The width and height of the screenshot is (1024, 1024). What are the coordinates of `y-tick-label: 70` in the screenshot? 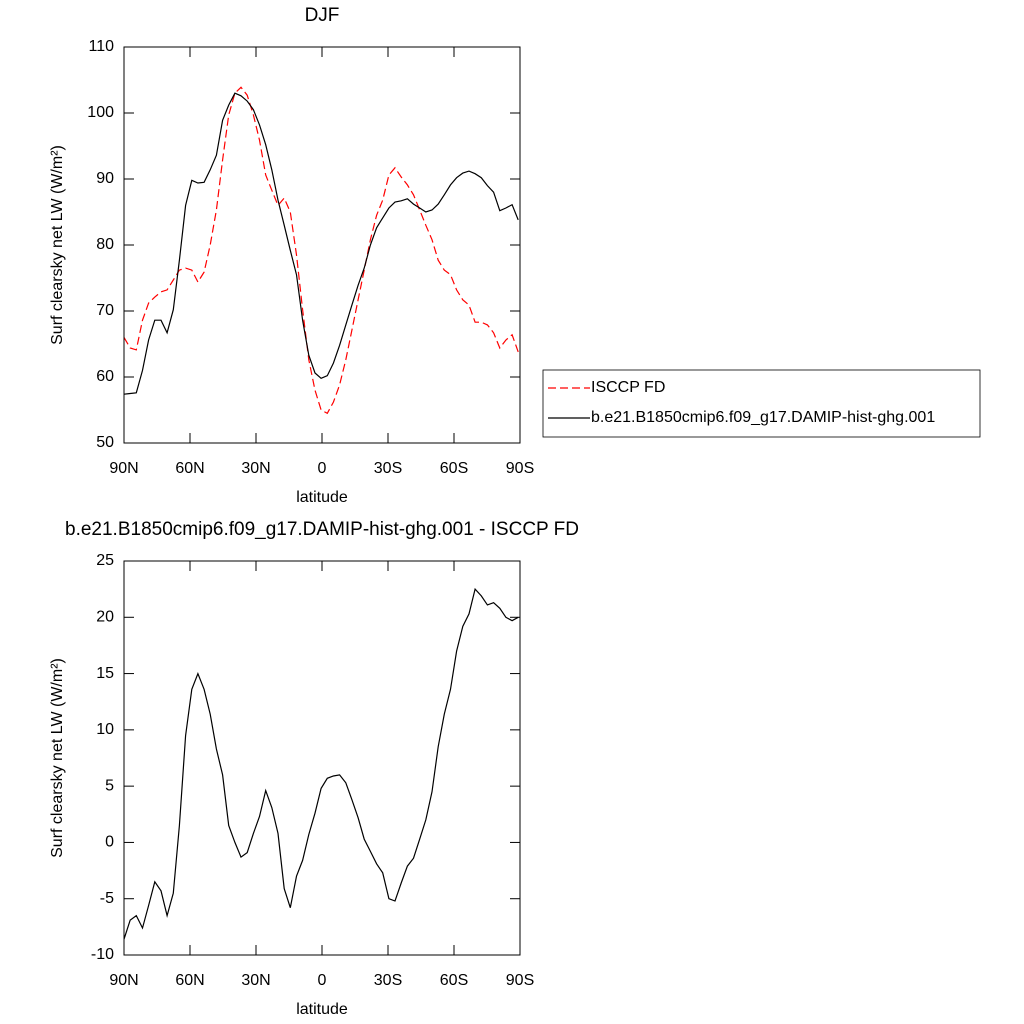 It's located at (105, 310).